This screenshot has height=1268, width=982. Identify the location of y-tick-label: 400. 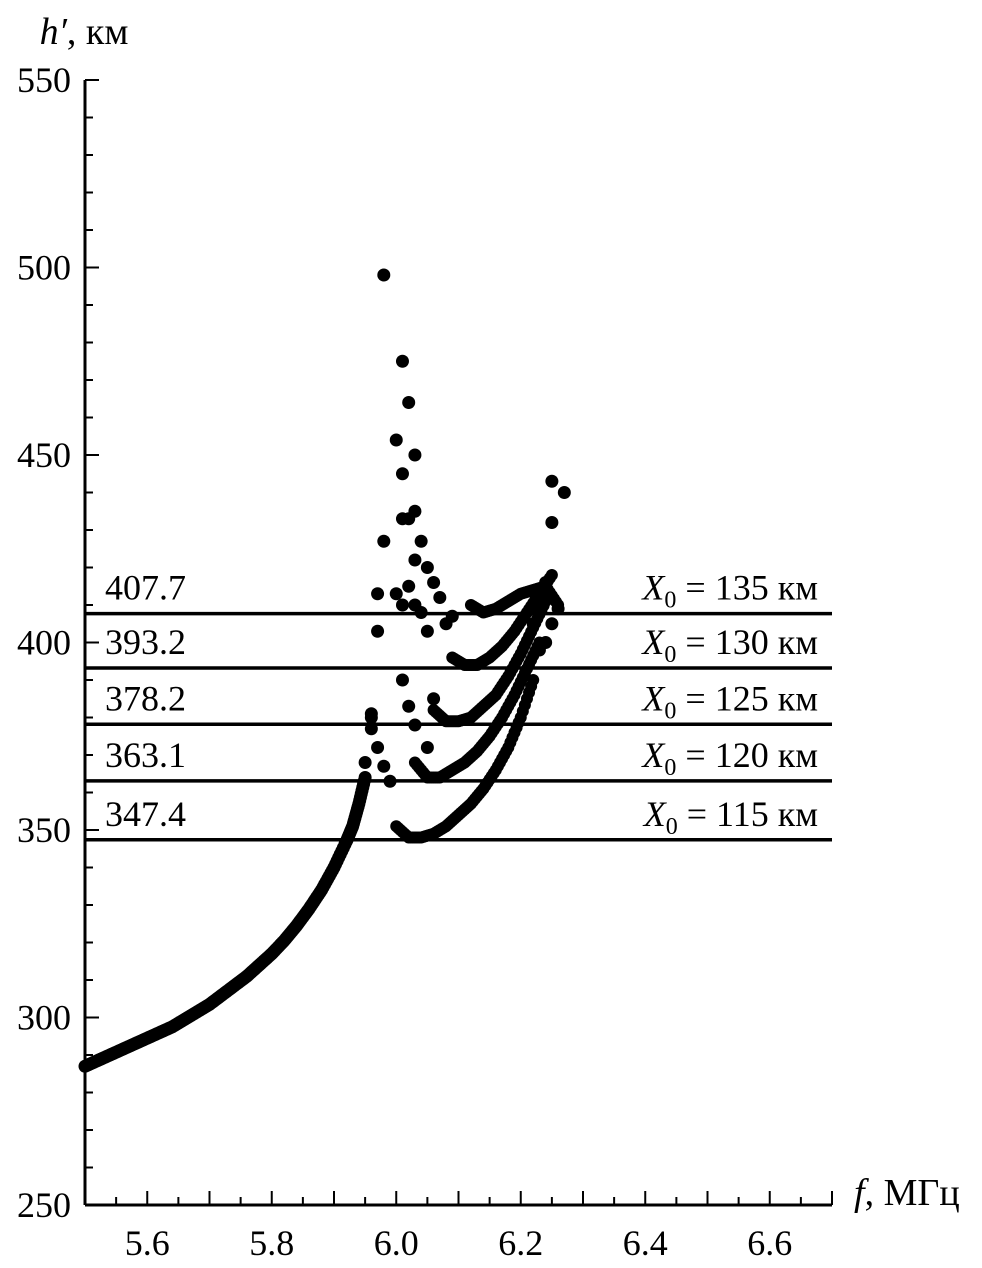
(44, 643).